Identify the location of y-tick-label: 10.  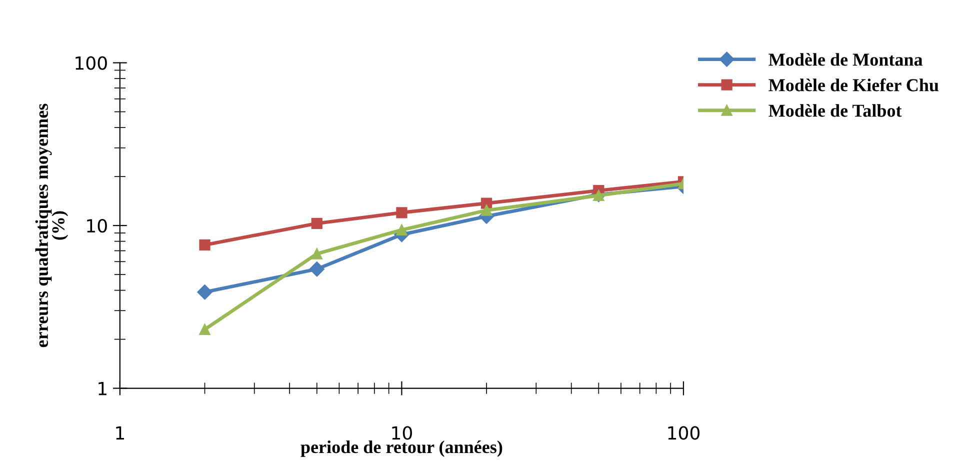
(97, 225).